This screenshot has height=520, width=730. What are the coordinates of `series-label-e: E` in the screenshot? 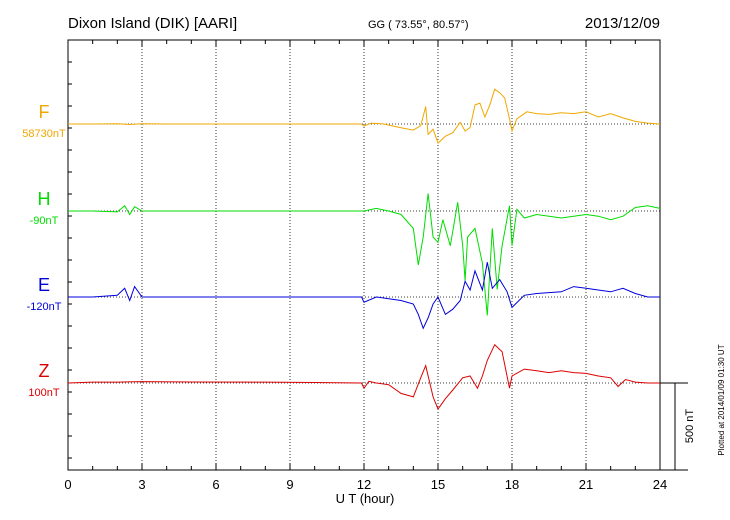 It's located at (44, 285).